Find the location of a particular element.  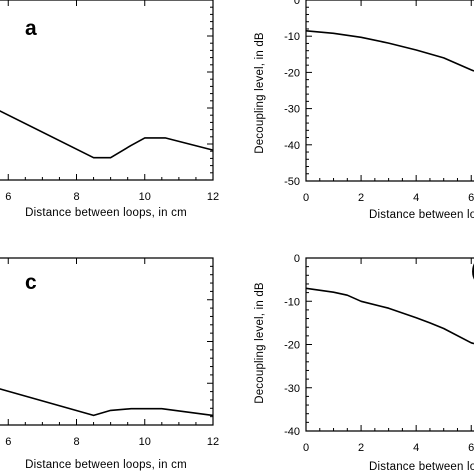

panel-label: c is located at coordinates (31, 282).